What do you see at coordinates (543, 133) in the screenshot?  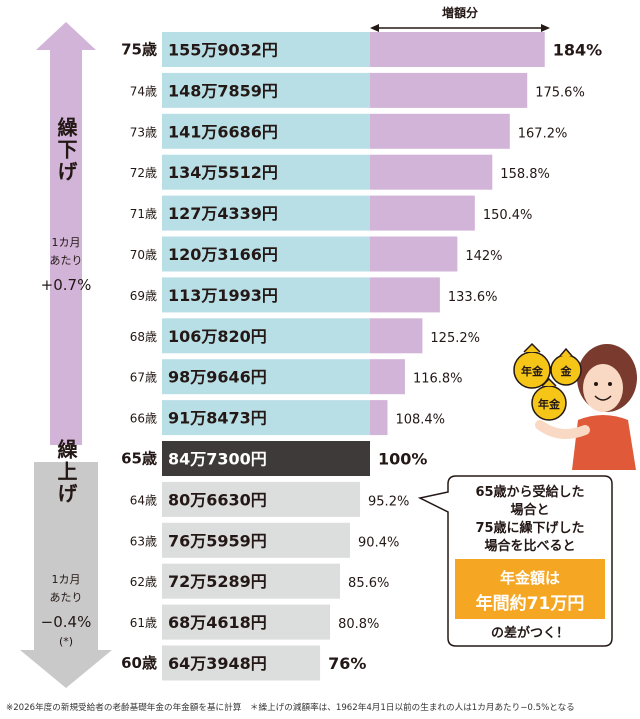 I see `percent-label: 167.2%` at bounding box center [543, 133].